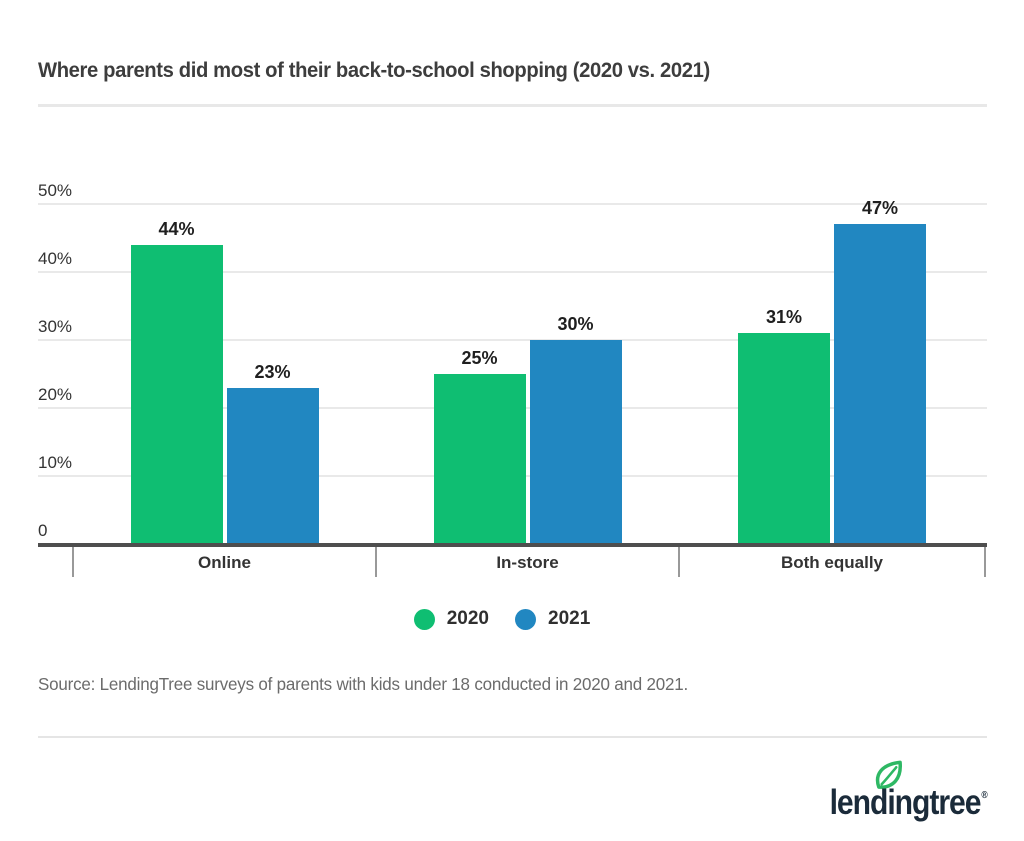 The height and width of the screenshot is (841, 1024). Describe the element at coordinates (888, 774) in the screenshot. I see `leaf-icon` at that location.